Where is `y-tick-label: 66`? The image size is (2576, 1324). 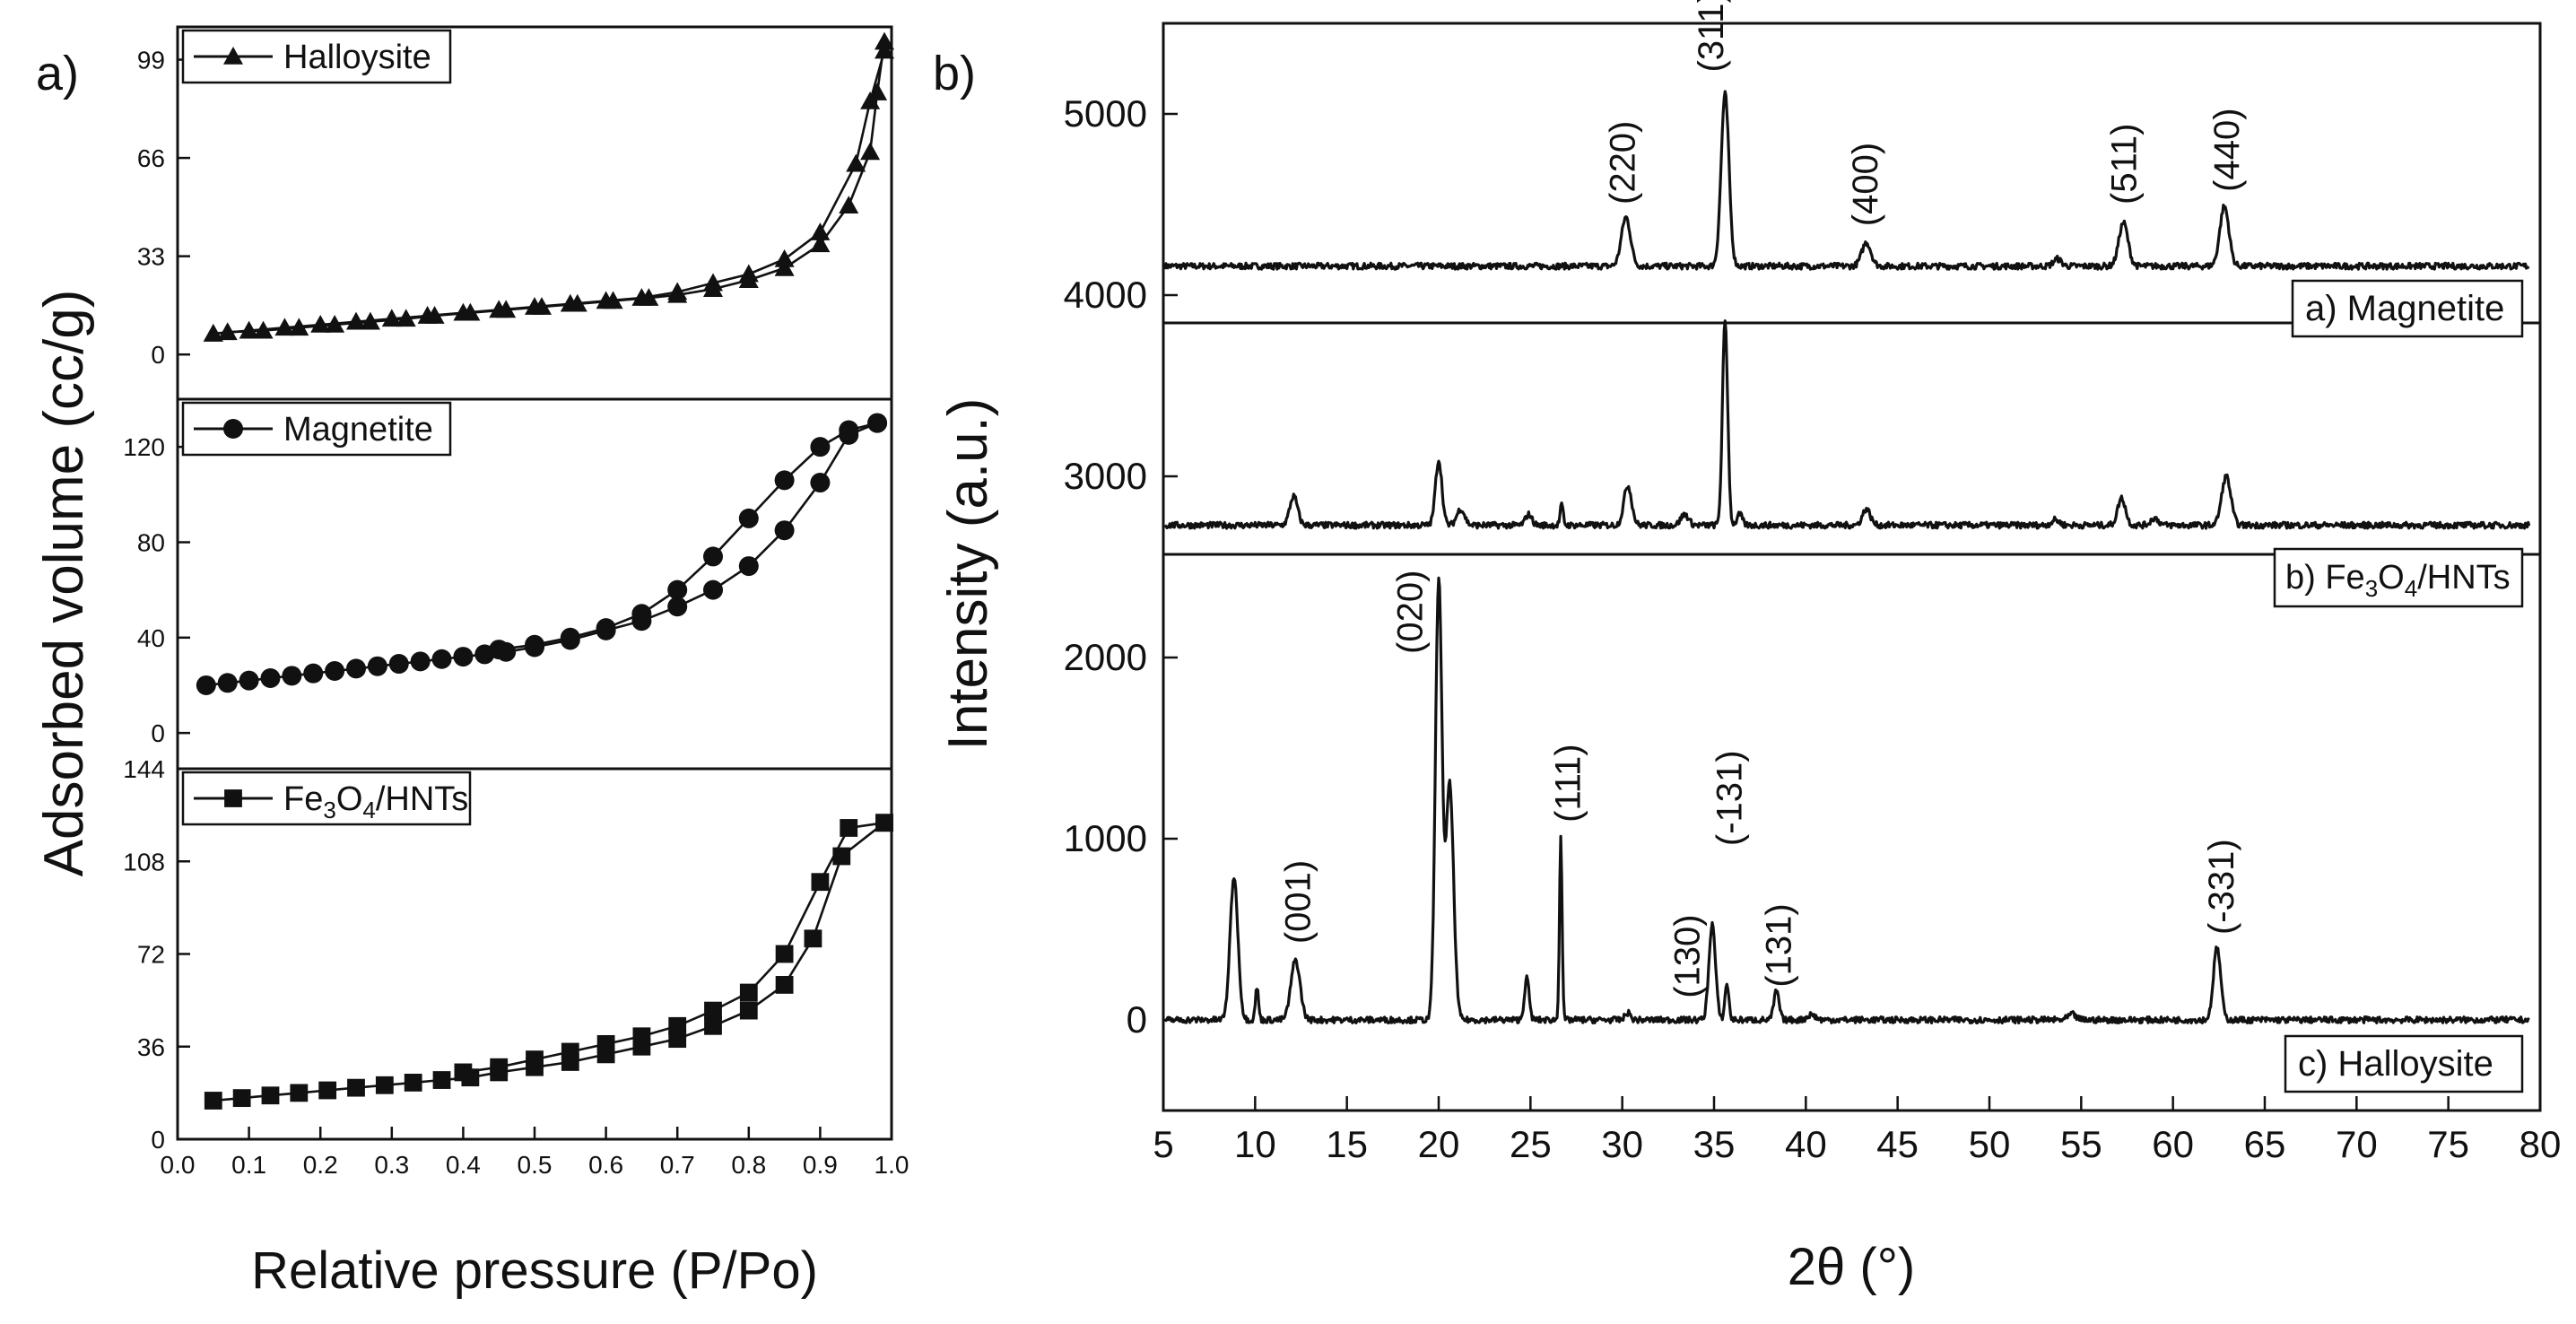 y-tick-label: 66 is located at coordinates (151, 158).